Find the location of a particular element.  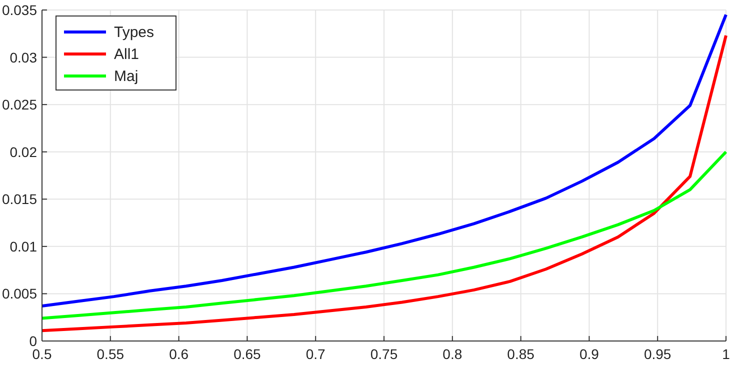

y-tick-label: 0.025 is located at coordinates (20, 104).